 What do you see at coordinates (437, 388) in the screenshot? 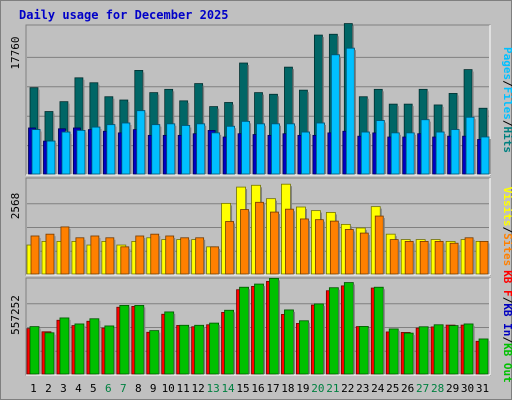
I see `x-tick-label: 28` at bounding box center [437, 388].